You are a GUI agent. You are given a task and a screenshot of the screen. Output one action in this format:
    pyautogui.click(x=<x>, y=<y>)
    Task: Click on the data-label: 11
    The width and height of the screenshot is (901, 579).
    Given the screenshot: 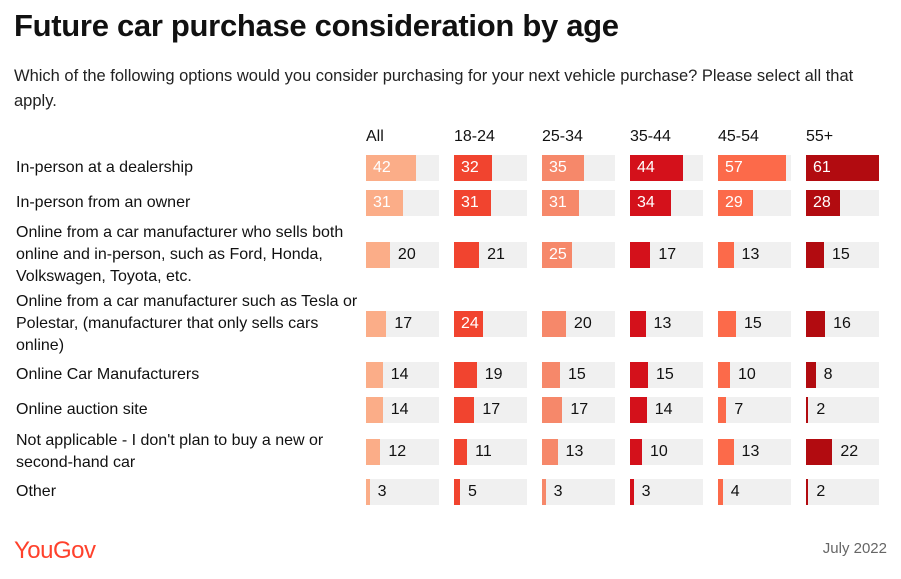 What is the action you would take?
    pyautogui.click(x=483, y=451)
    